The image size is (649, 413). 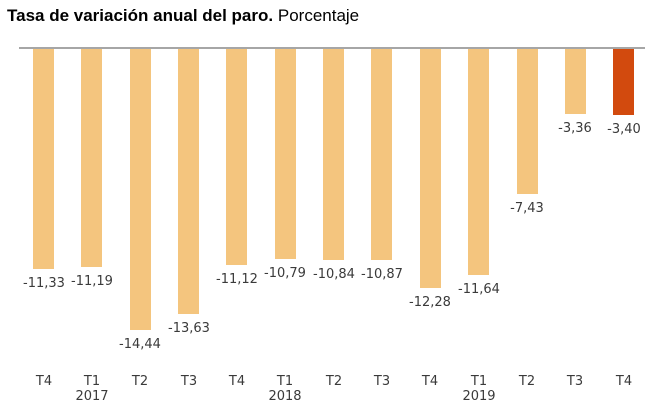 What do you see at coordinates (624, 129) in the screenshot?
I see `bar-value-label: -3,40` at bounding box center [624, 129].